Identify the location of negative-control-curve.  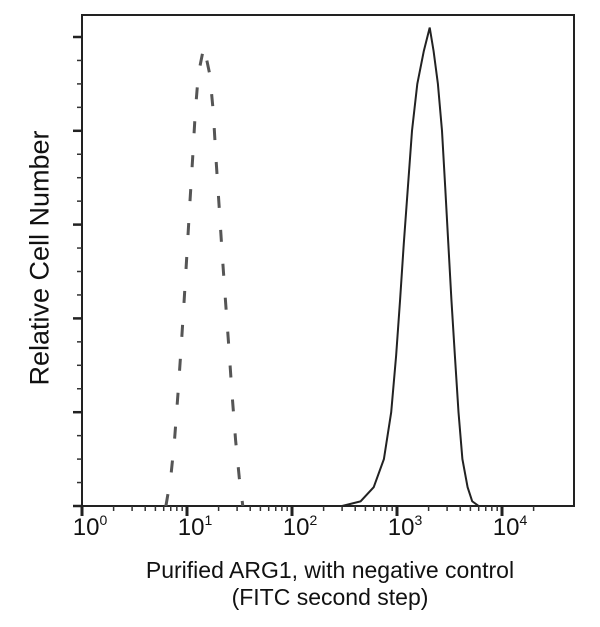
(204, 276).